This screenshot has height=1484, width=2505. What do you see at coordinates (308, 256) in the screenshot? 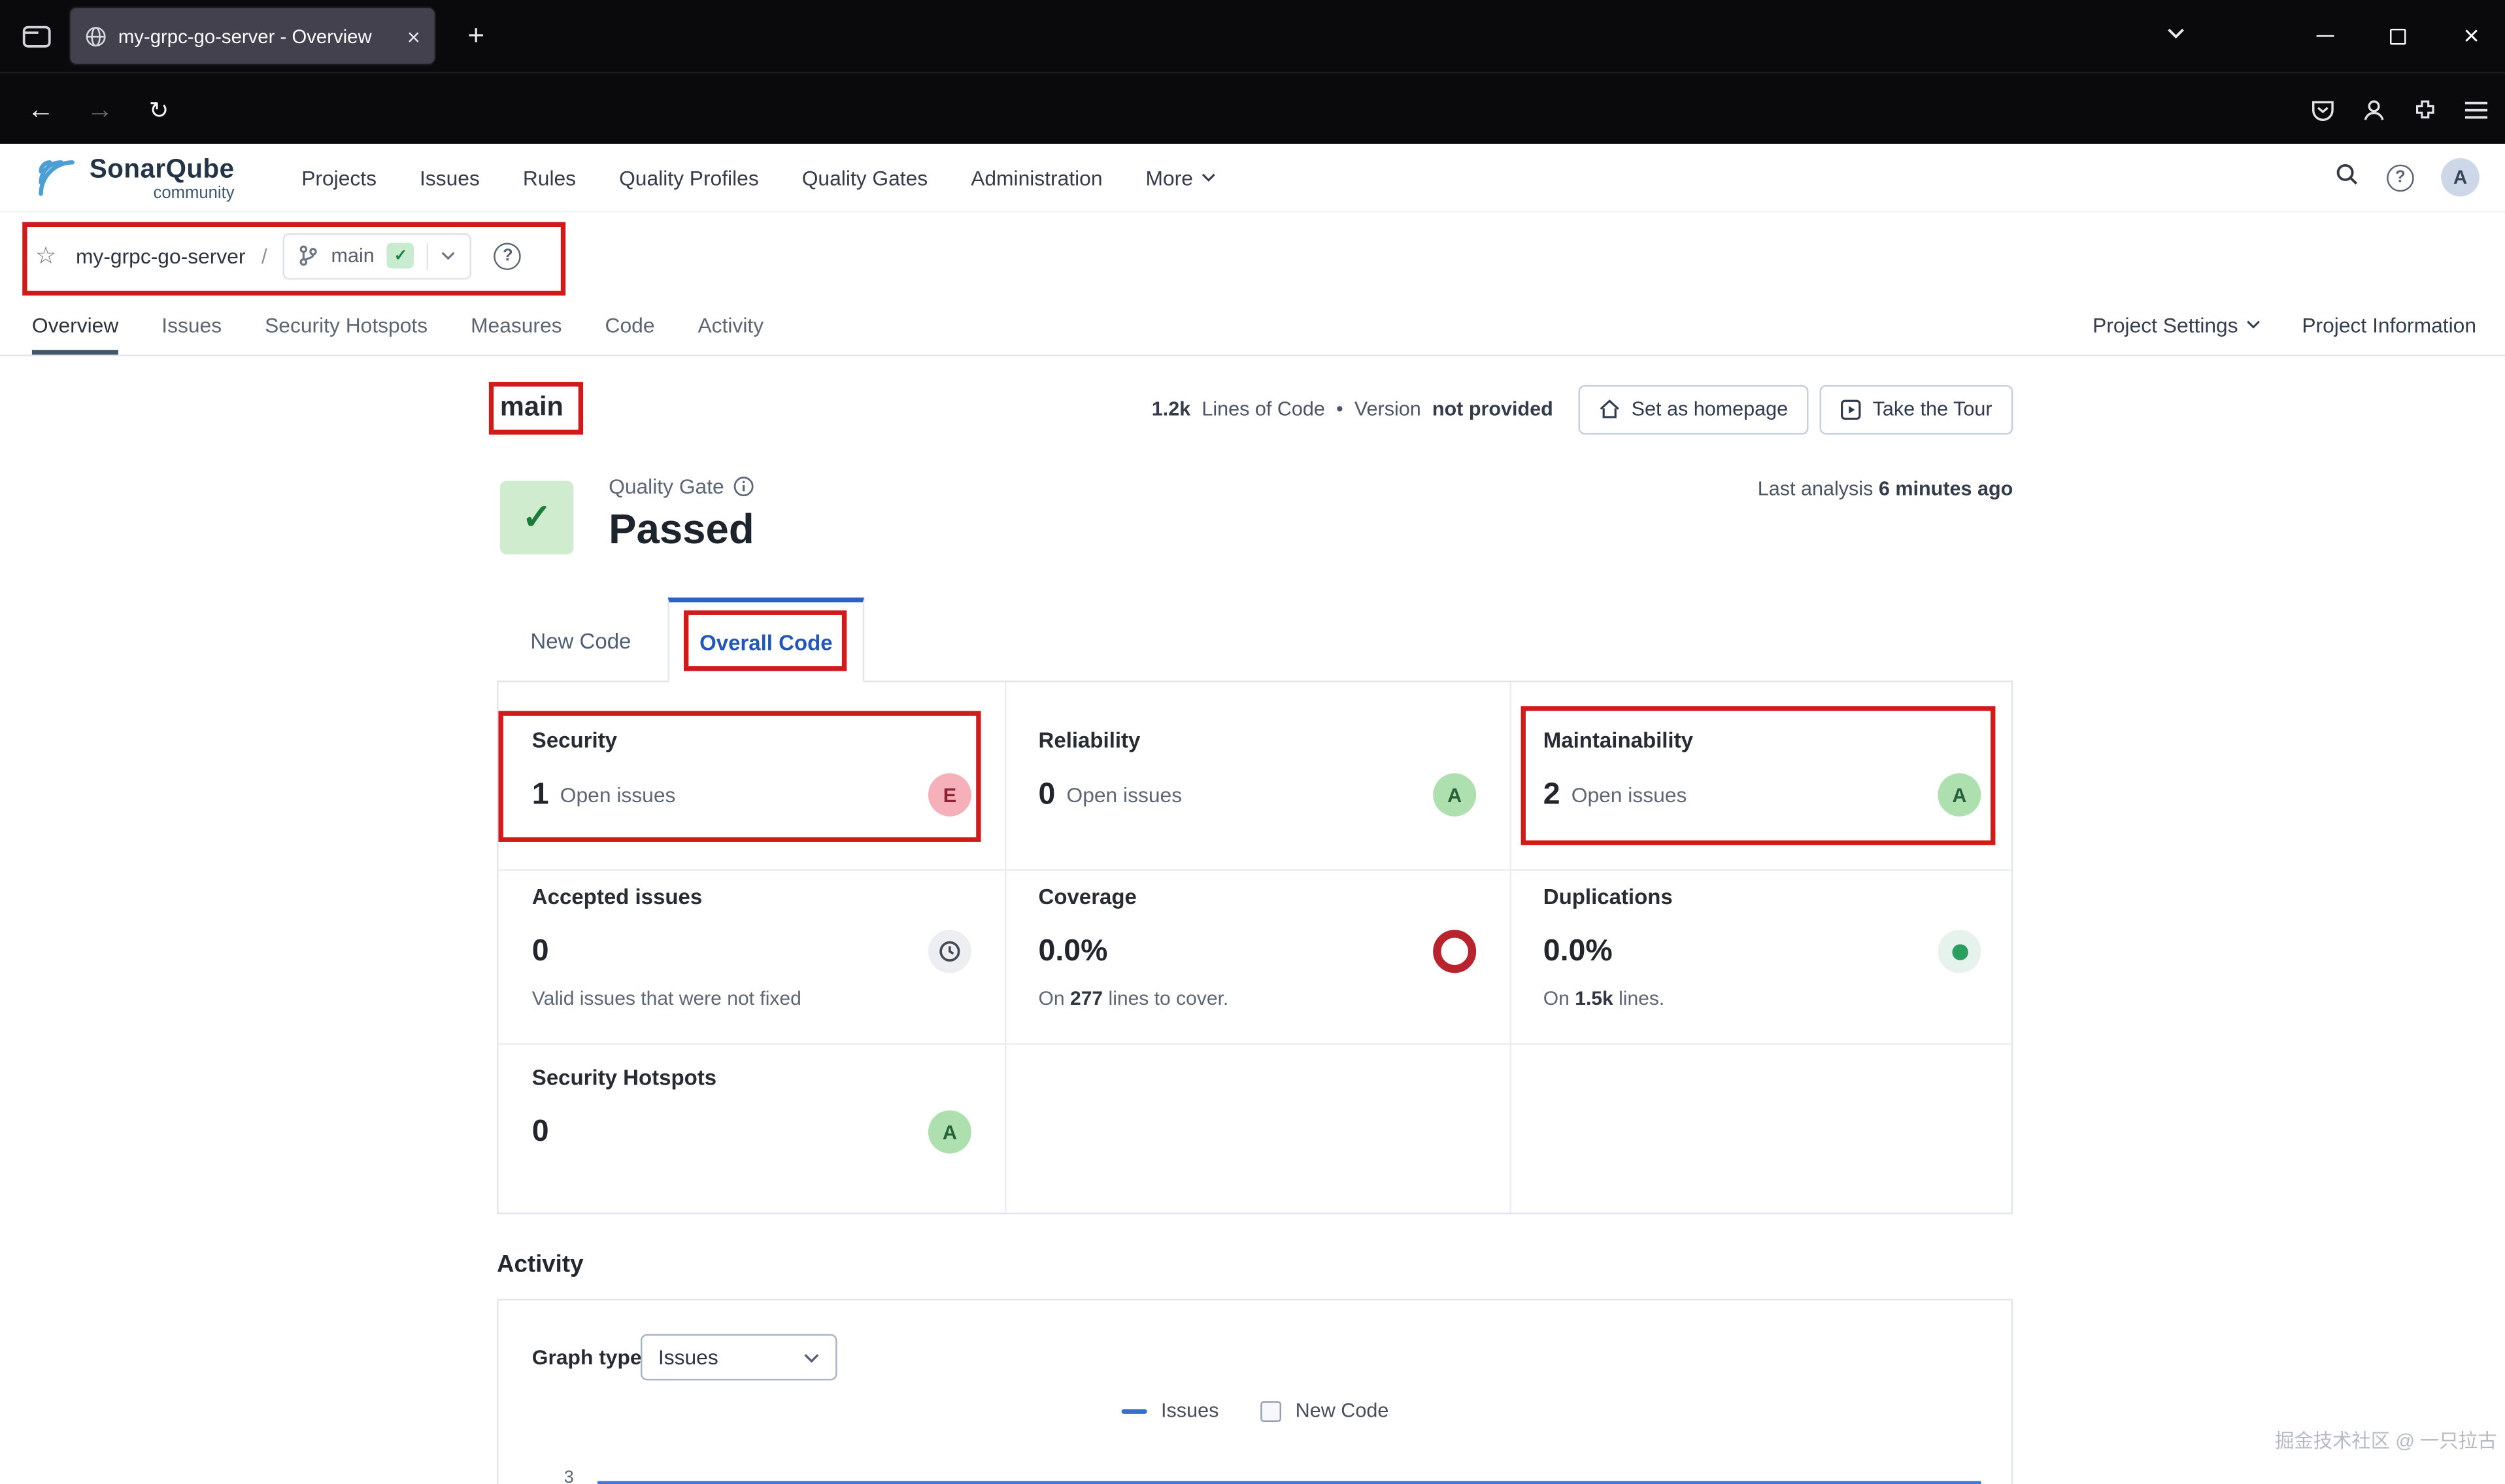
I see `branch-icon` at bounding box center [308, 256].